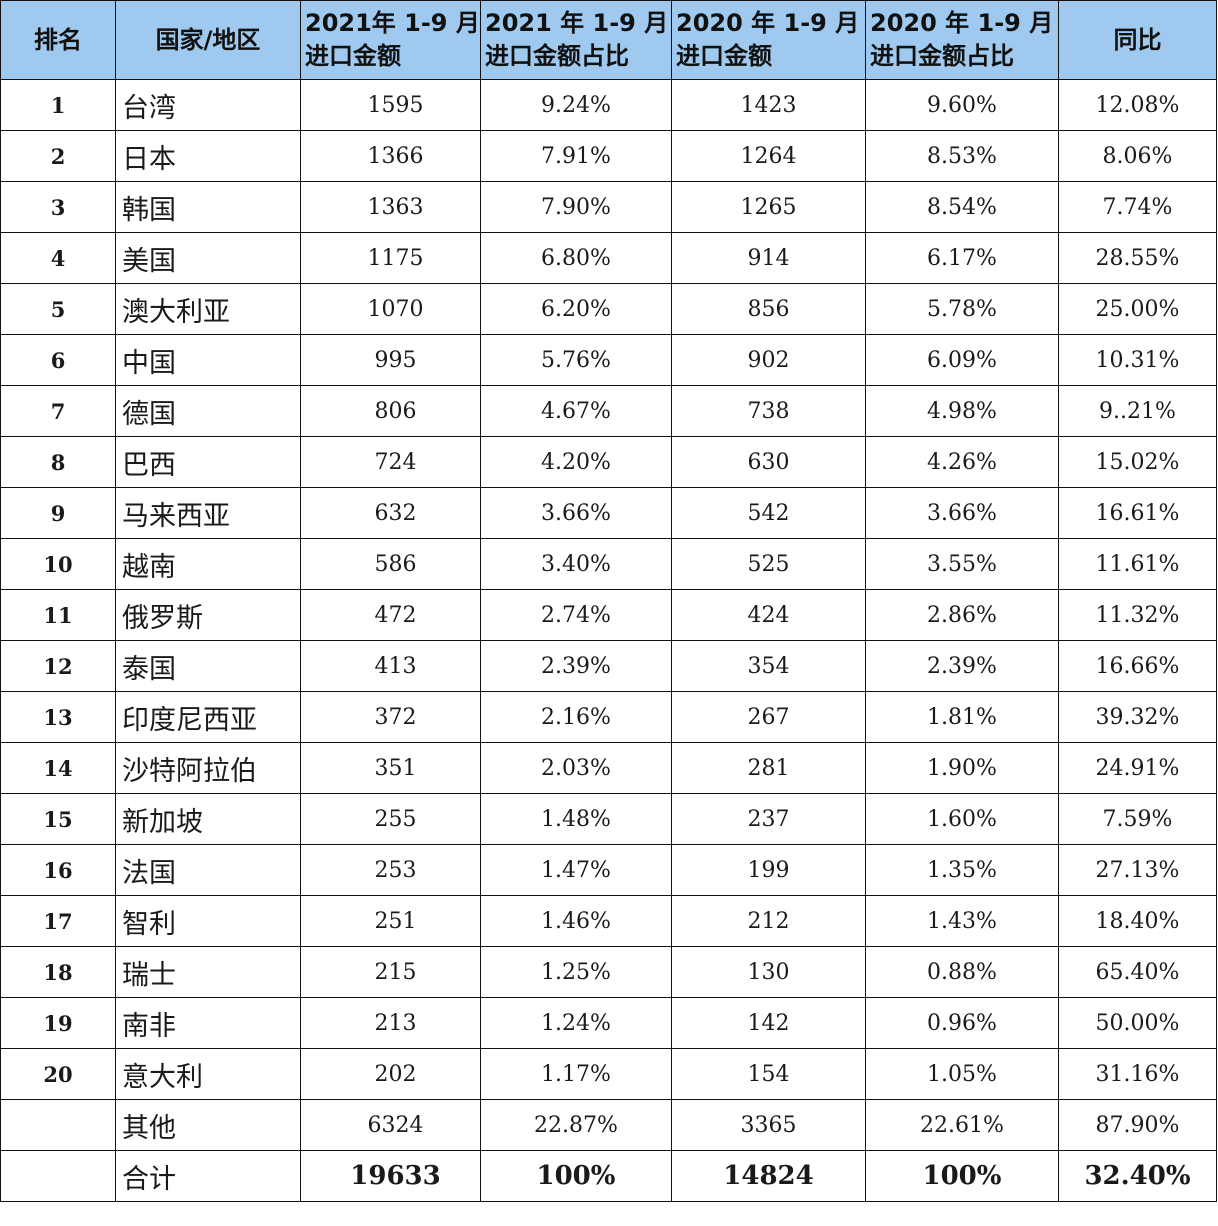  I want to click on share-2020-cell: 1.35%, so click(962, 870).